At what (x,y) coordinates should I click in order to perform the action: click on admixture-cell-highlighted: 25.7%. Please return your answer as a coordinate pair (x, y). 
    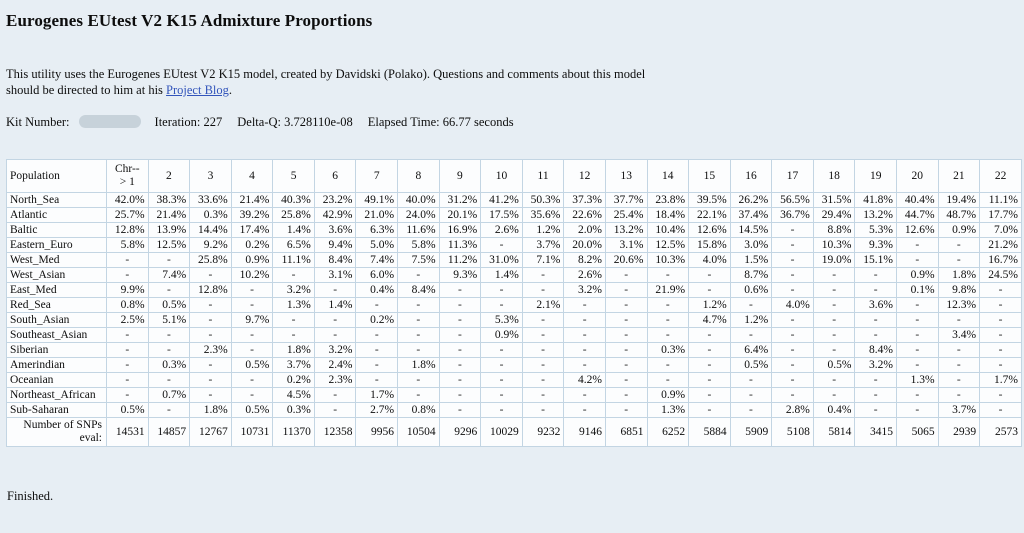
    Looking at the image, I should click on (127, 215).